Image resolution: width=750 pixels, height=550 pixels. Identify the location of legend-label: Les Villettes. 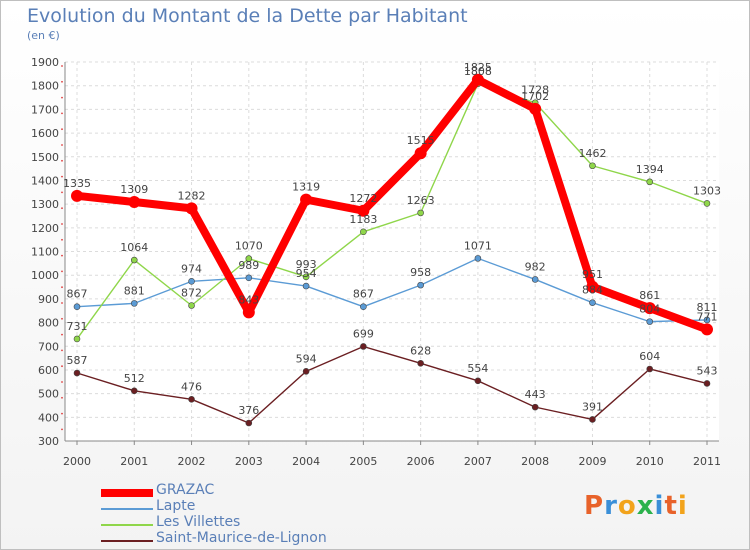
(198, 522).